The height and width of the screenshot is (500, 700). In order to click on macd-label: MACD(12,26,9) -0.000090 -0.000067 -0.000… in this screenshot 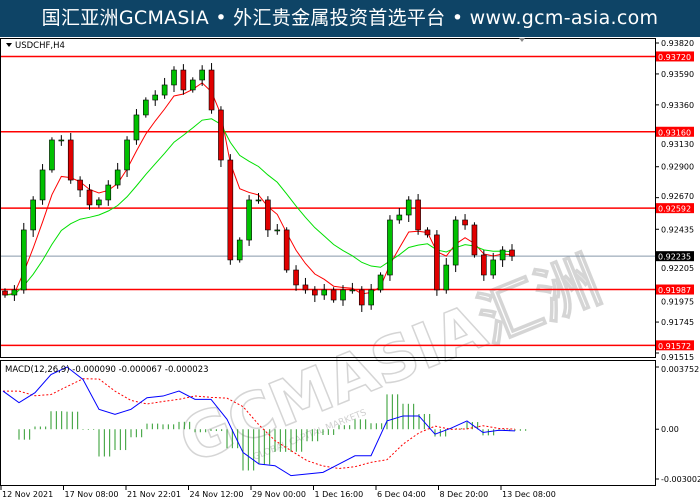, I will do `click(107, 370)`.